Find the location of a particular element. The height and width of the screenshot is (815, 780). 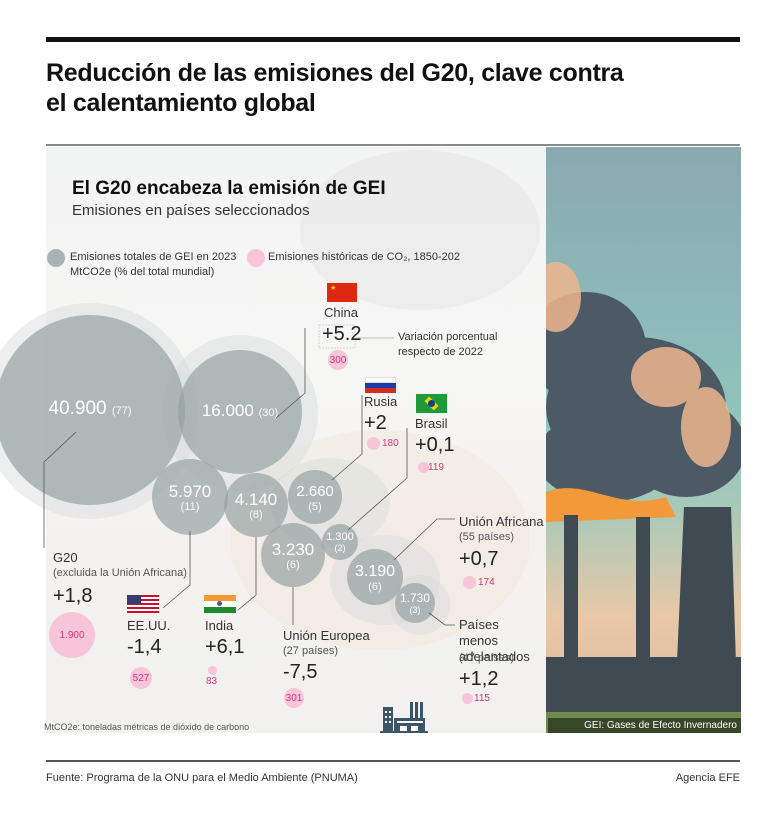

bubble-value: 16.000 is located at coordinates (227, 410).